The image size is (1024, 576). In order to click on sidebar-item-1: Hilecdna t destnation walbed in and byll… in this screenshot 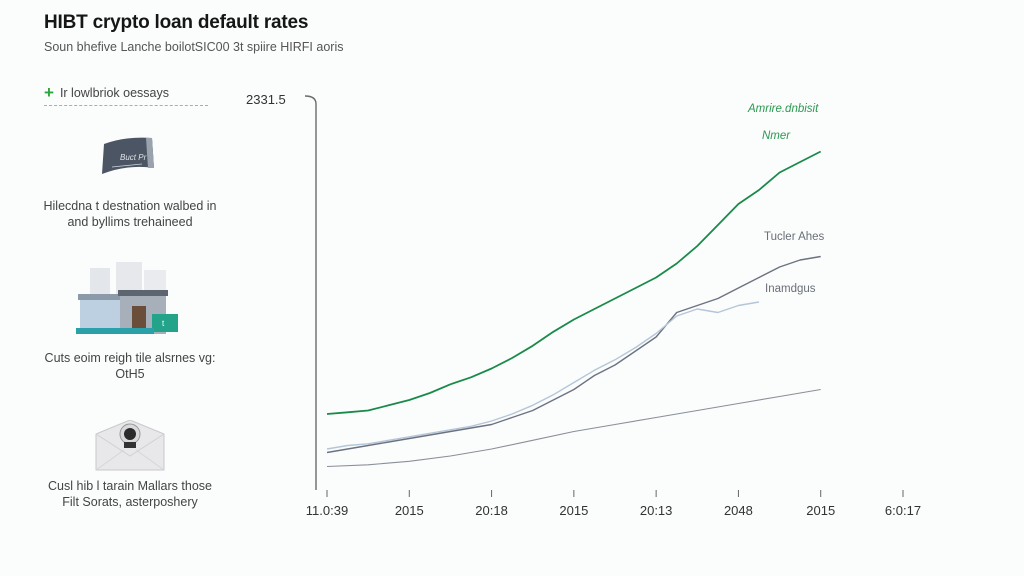, I will do `click(130, 214)`.